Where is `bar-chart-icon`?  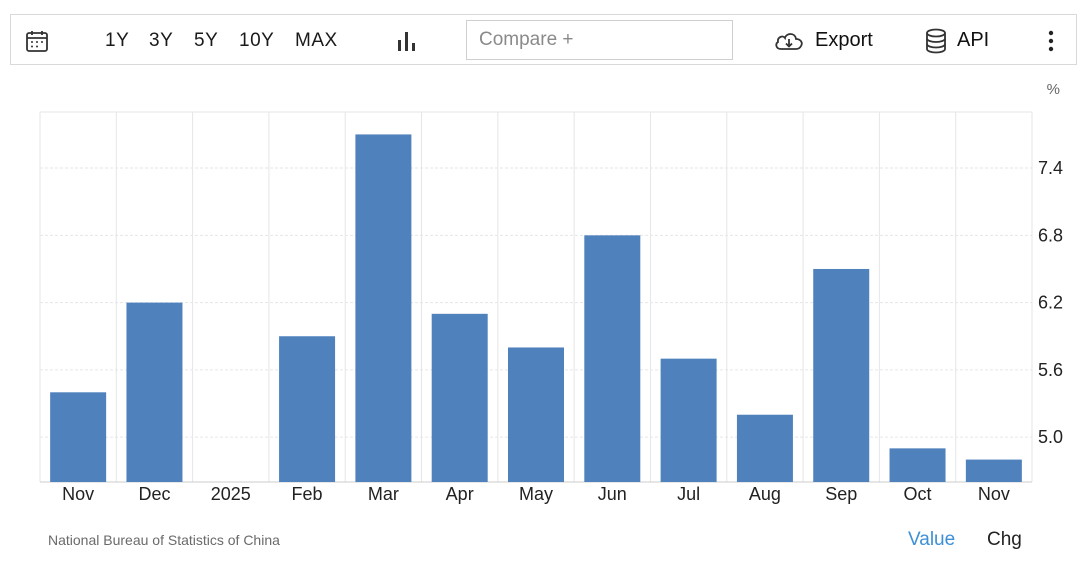
bar-chart-icon is located at coordinates (406, 41).